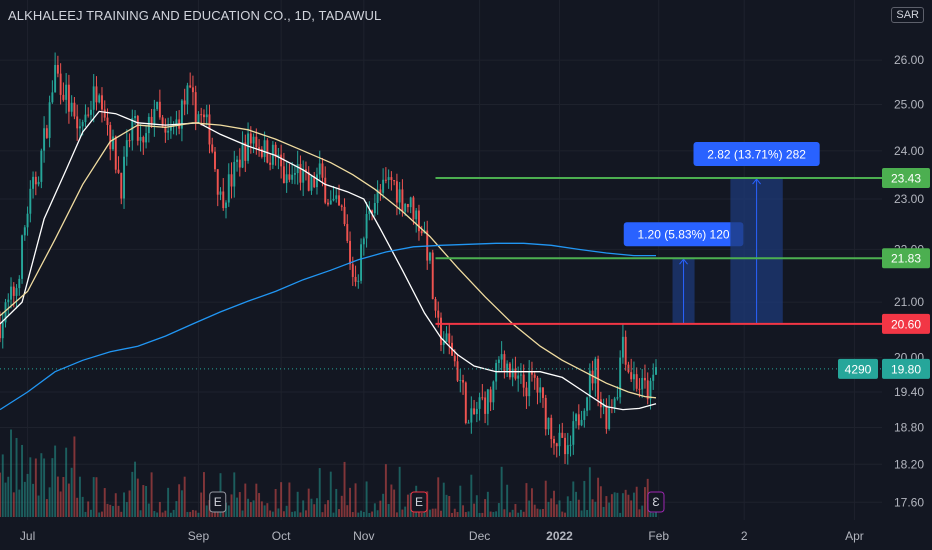 The height and width of the screenshot is (550, 932). I want to click on measurement-tools: 1.20 (5.83%) 120 2.82 (13.71%) 282, so click(721, 233).